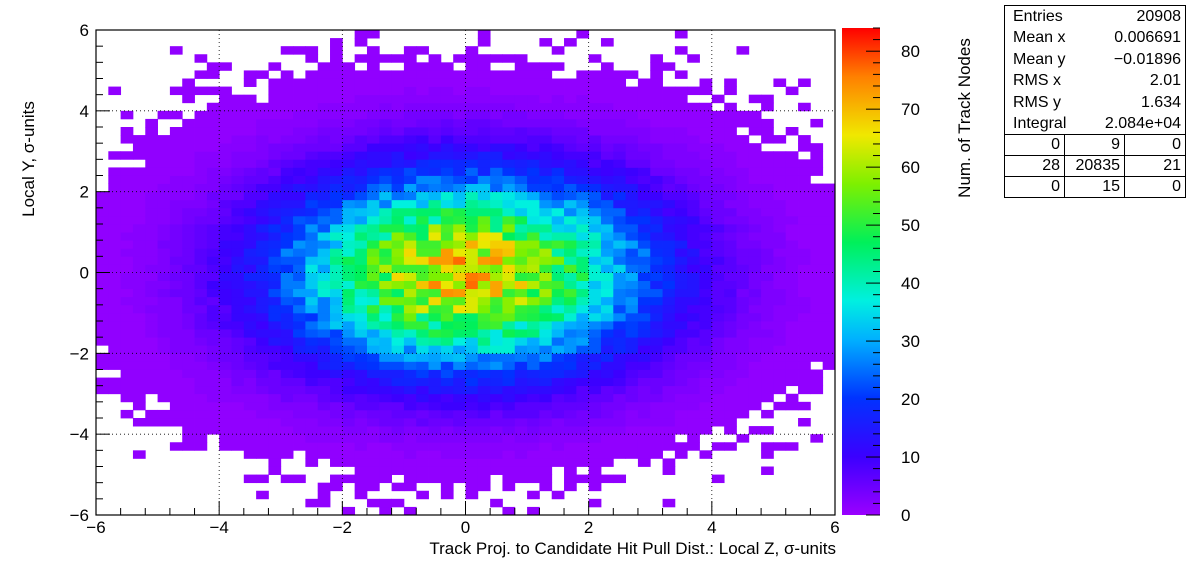 The height and width of the screenshot is (577, 1196). What do you see at coordinates (910, 167) in the screenshot?
I see `z-tick-label: 60` at bounding box center [910, 167].